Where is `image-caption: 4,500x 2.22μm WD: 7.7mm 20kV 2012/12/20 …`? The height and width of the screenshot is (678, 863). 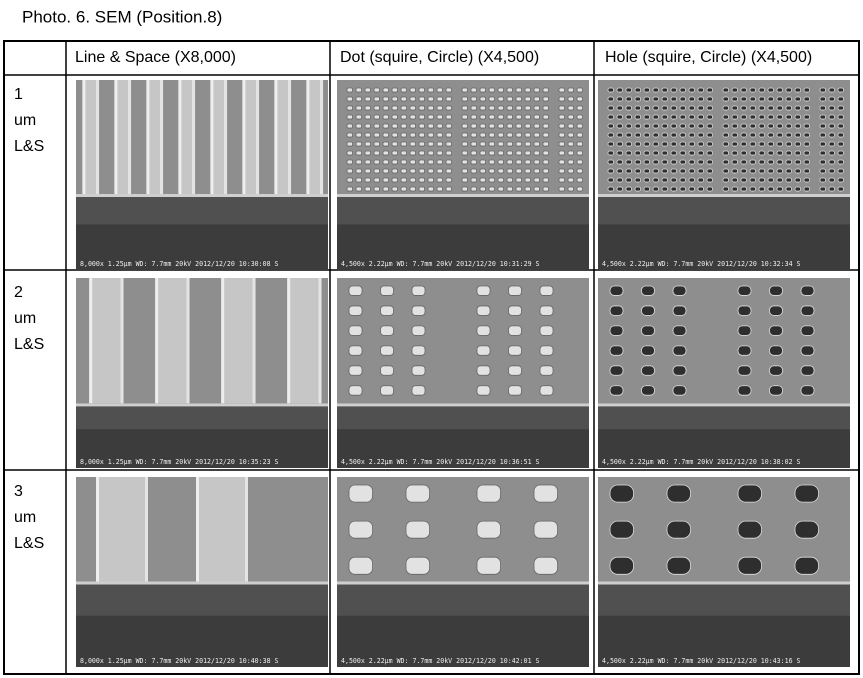
image-caption: 4,500x 2.22μm WD: 7.7mm 20kV 2012/12/20 … is located at coordinates (701, 264).